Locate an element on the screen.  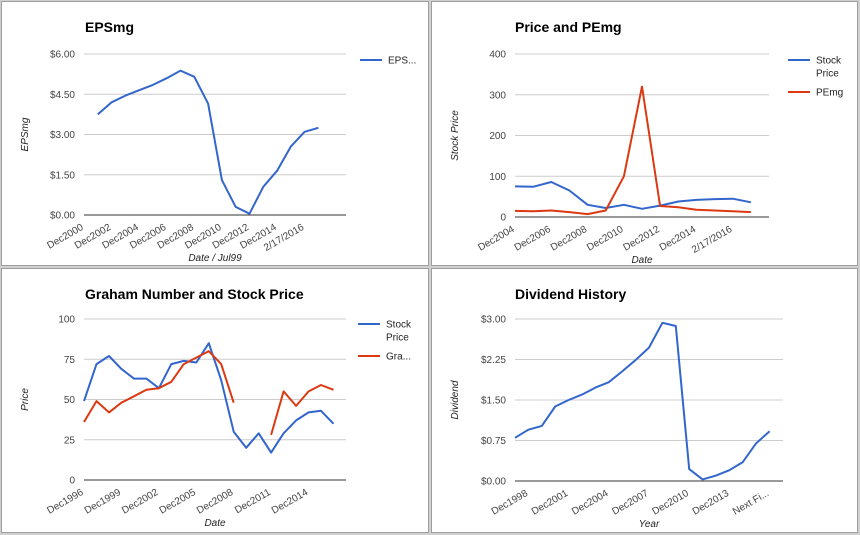
chart3-ytick-label: $0.75 is located at coordinates (493, 441).